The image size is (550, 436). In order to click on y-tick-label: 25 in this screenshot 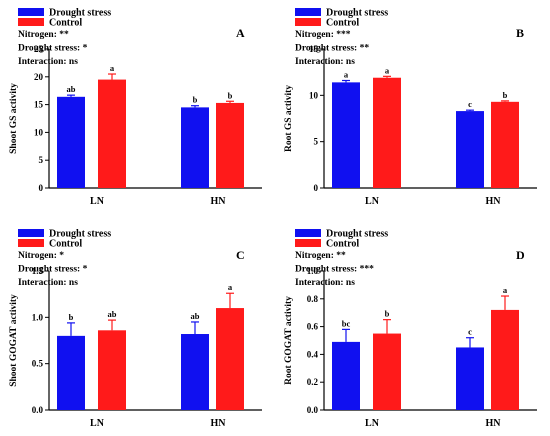, I will do `click(39, 49)`.